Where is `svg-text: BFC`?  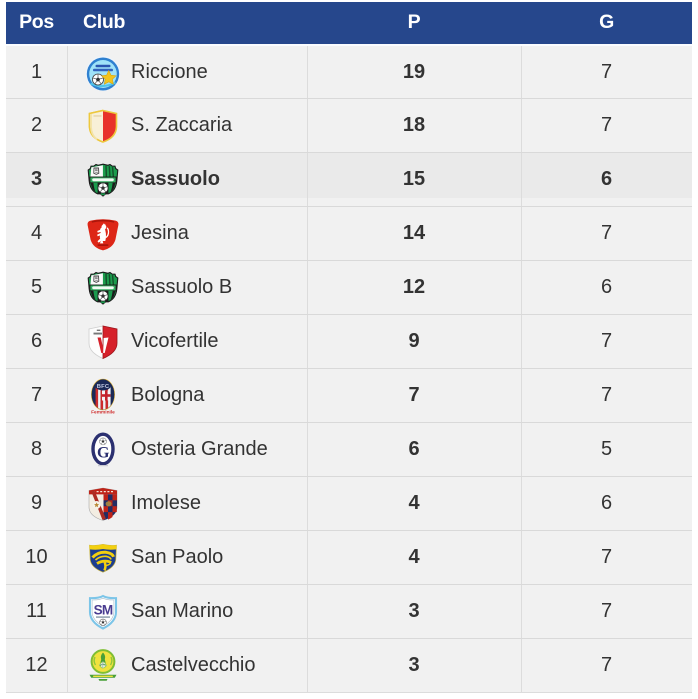
svg-text: BFC is located at coordinates (103, 387).